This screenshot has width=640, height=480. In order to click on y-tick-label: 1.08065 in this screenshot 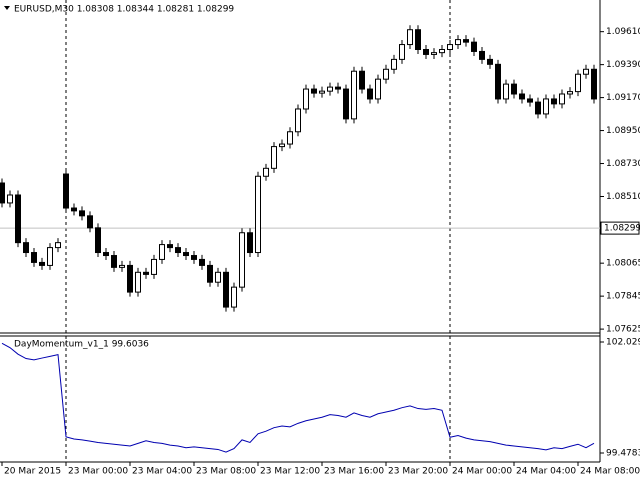, I will do `click(623, 264)`.